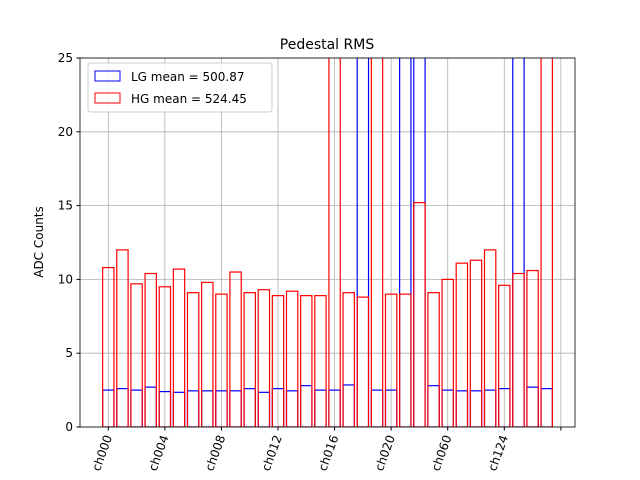  What do you see at coordinates (180, 87) in the screenshot?
I see `legend-box` at bounding box center [180, 87].